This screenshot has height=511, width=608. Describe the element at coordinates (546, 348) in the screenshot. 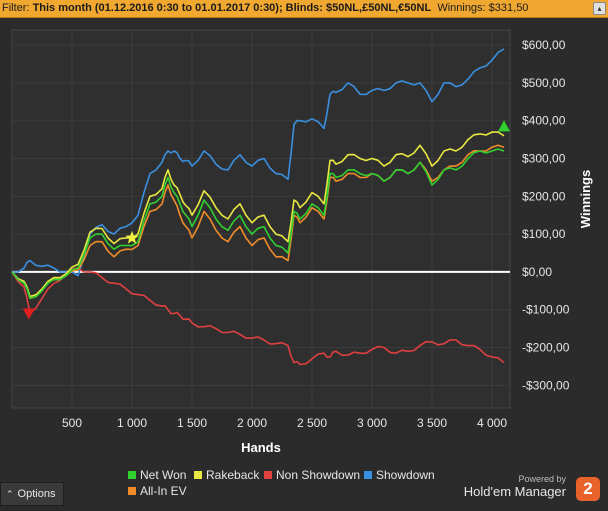

I see `y-tick-label: -$200,00` at that location.